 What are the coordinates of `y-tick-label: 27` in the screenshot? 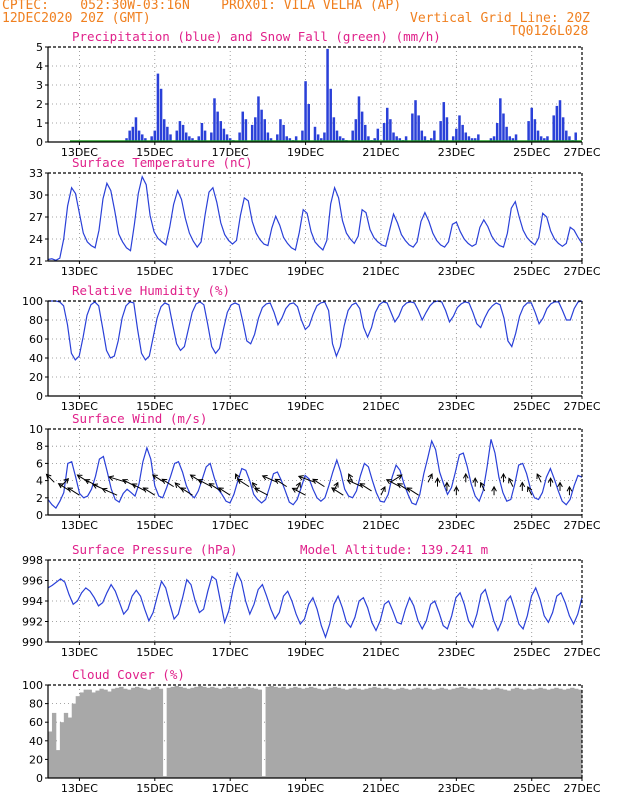 It's located at (36, 217).